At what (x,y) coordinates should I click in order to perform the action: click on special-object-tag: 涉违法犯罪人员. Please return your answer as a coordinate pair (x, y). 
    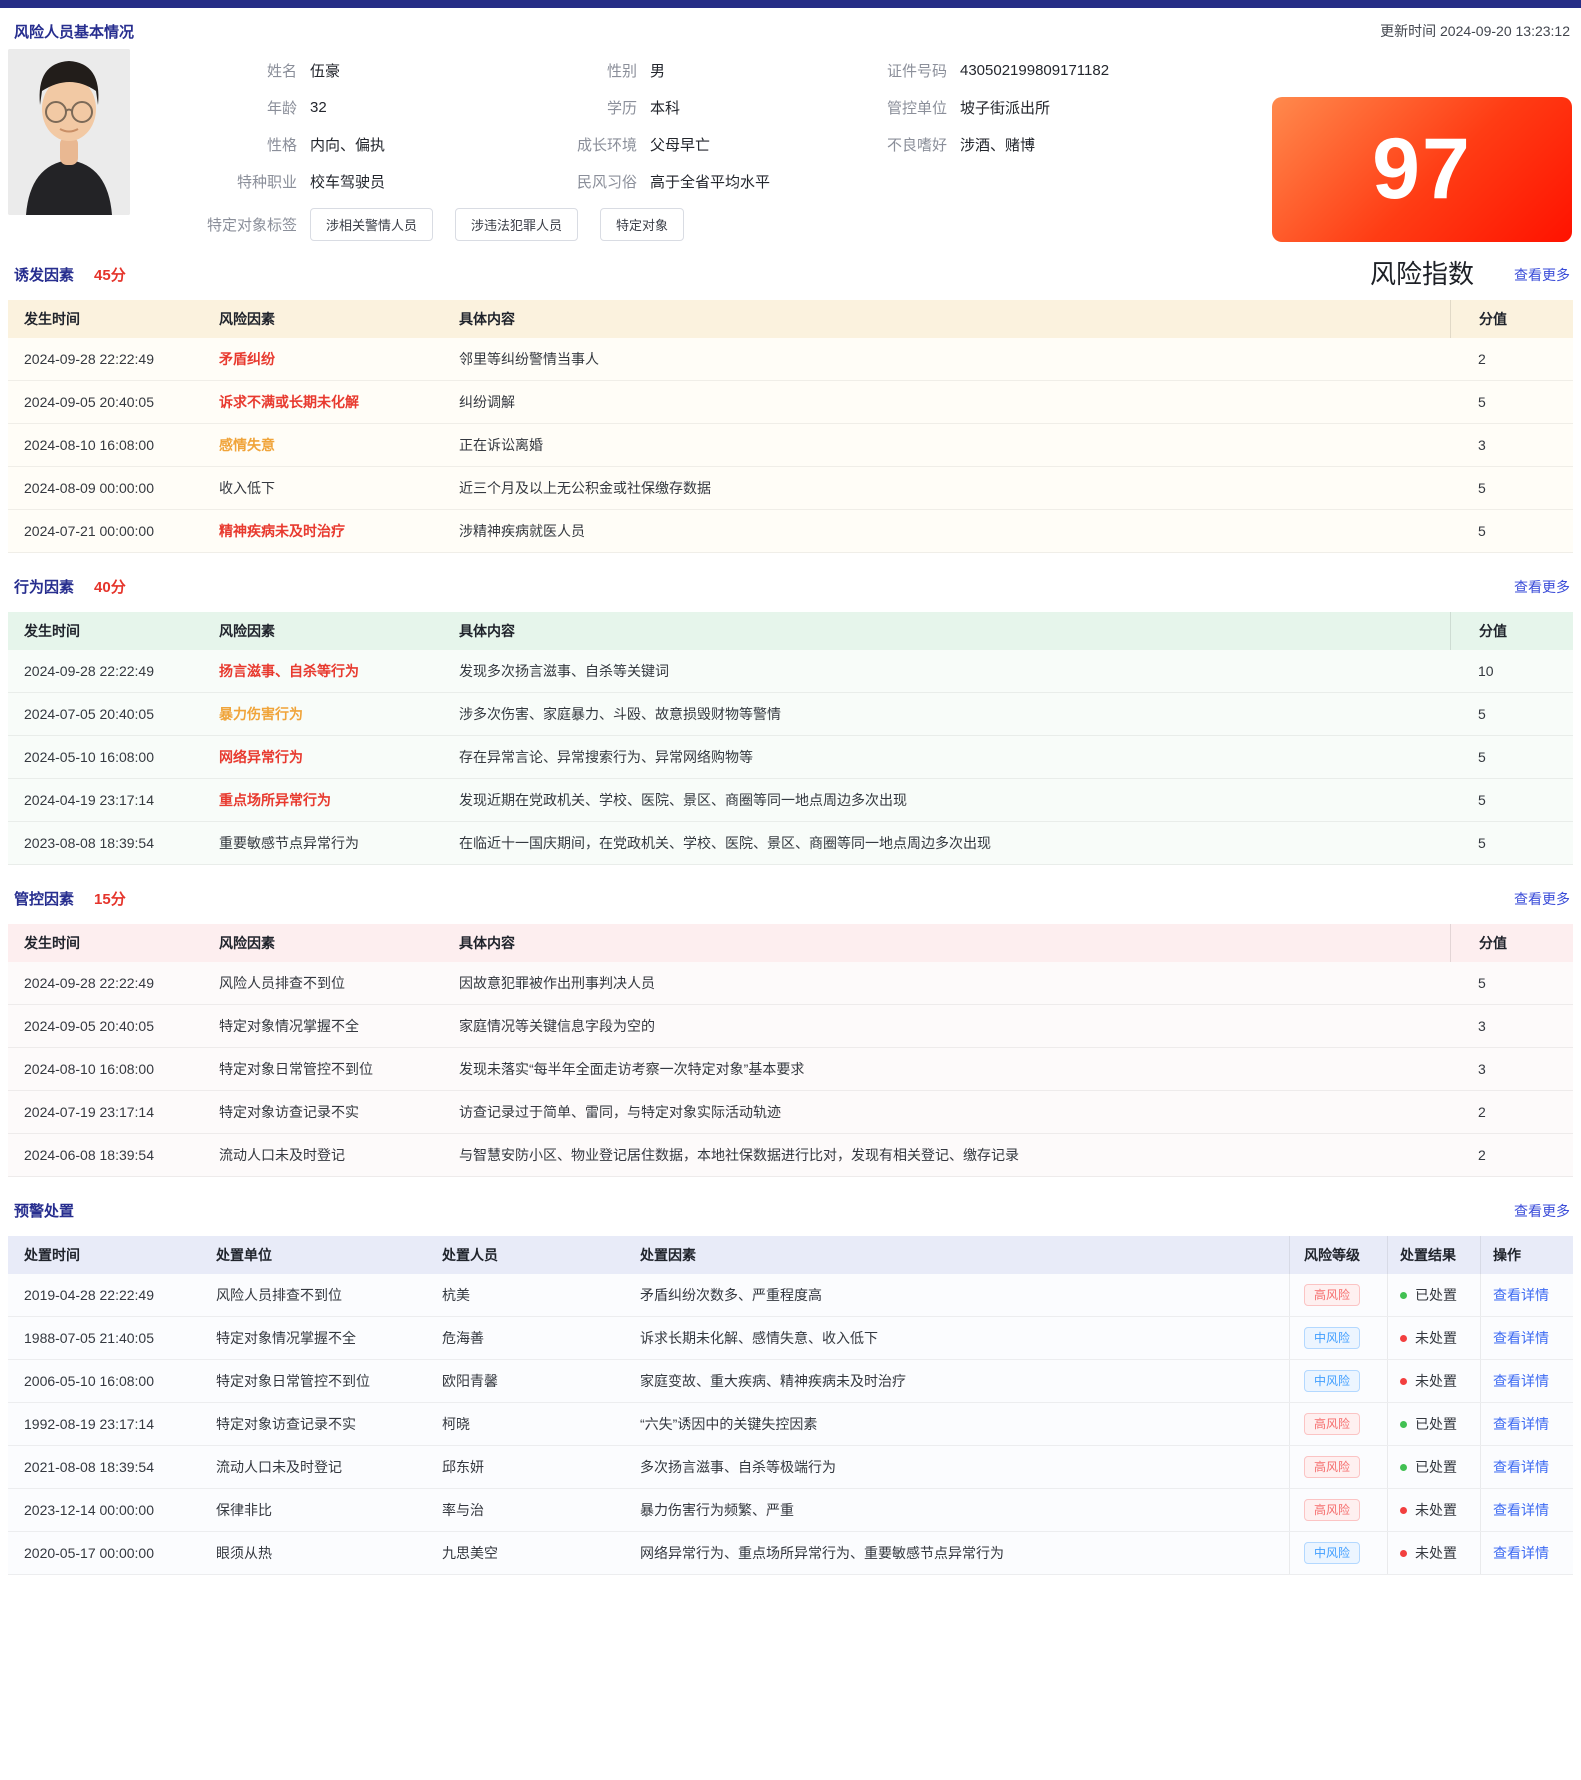
    Looking at the image, I should click on (517, 224).